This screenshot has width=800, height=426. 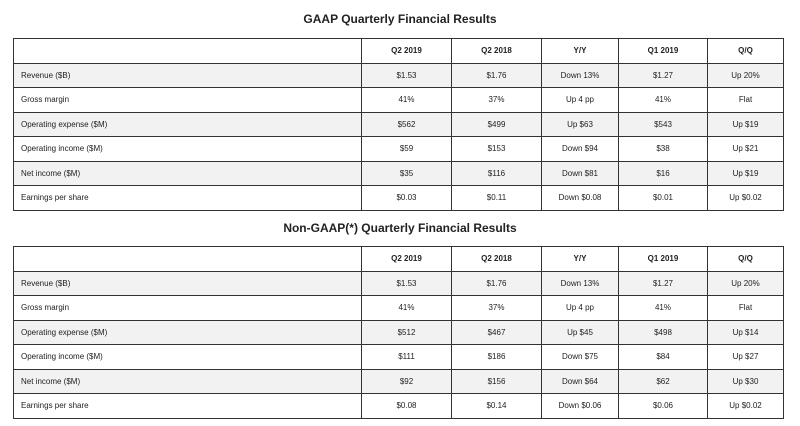 I want to click on table-cell: $0.06, so click(x=663, y=406).